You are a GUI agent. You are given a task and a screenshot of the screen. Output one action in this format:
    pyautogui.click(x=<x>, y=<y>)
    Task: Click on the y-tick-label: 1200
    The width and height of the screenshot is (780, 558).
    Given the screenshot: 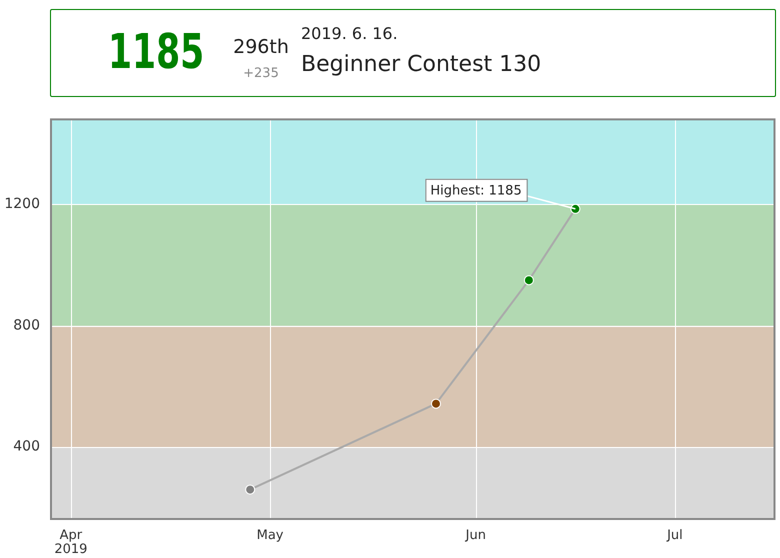 What is the action you would take?
    pyautogui.click(x=22, y=204)
    